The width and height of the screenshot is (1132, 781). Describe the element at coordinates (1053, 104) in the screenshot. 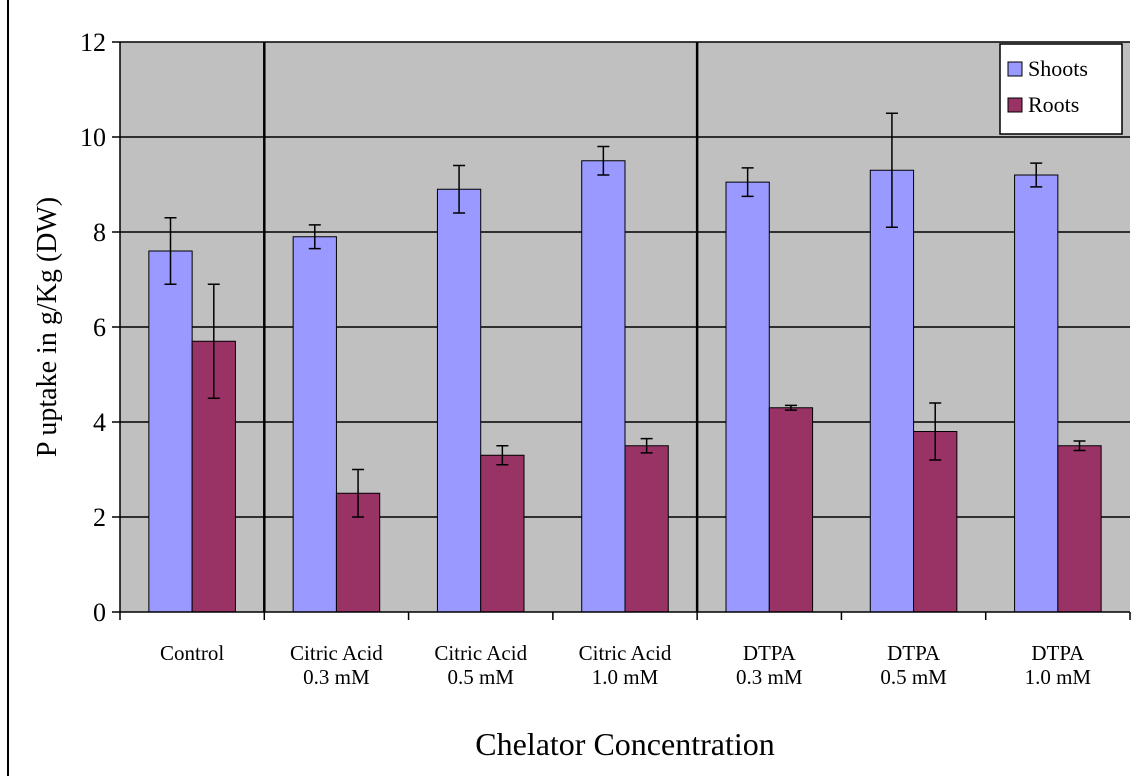

I see `legend-label-roots: Roots` at that location.